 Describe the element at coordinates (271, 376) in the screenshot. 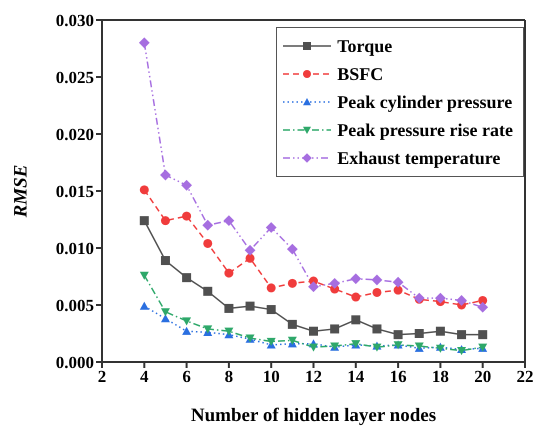

I see `x-tick-label: 10` at that location.